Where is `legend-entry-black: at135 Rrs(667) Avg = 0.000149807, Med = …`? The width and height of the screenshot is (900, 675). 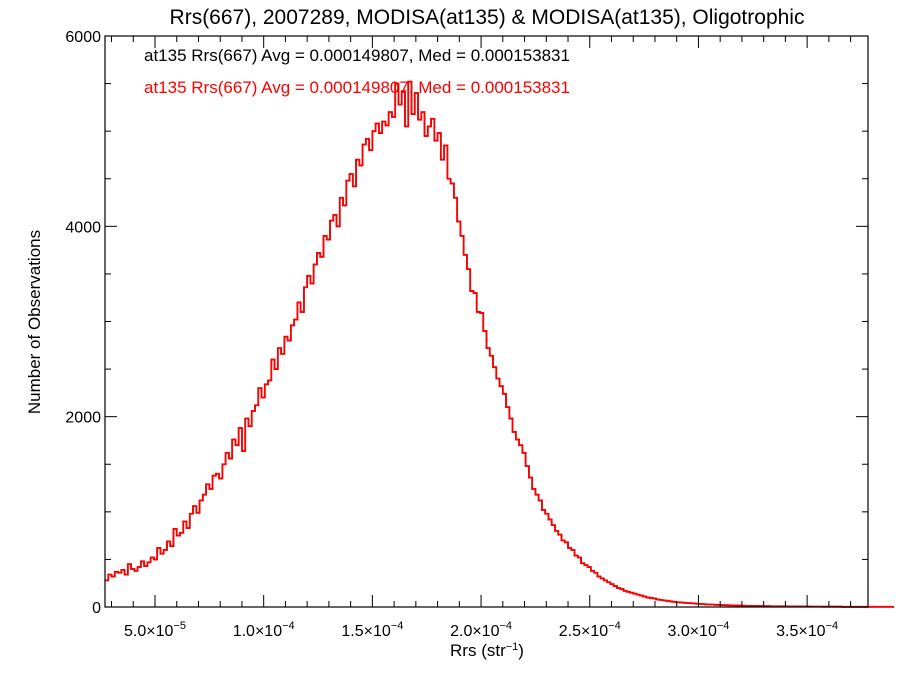
legend-entry-black: at135 Rrs(667) Avg = 0.000149807, Med = … is located at coordinates (357, 55).